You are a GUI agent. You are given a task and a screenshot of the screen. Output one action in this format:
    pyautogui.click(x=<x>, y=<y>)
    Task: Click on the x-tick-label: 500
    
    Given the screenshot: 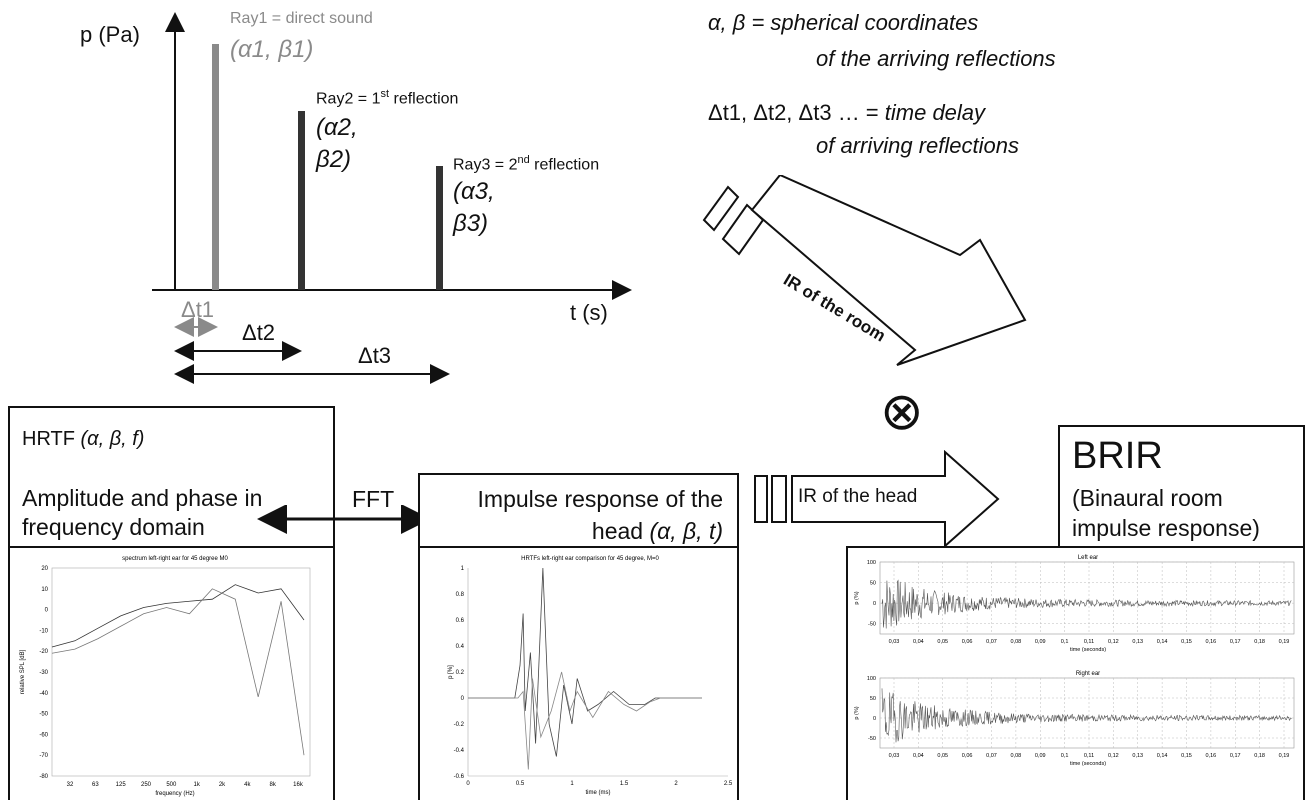 What is the action you would take?
    pyautogui.click(x=171, y=785)
    